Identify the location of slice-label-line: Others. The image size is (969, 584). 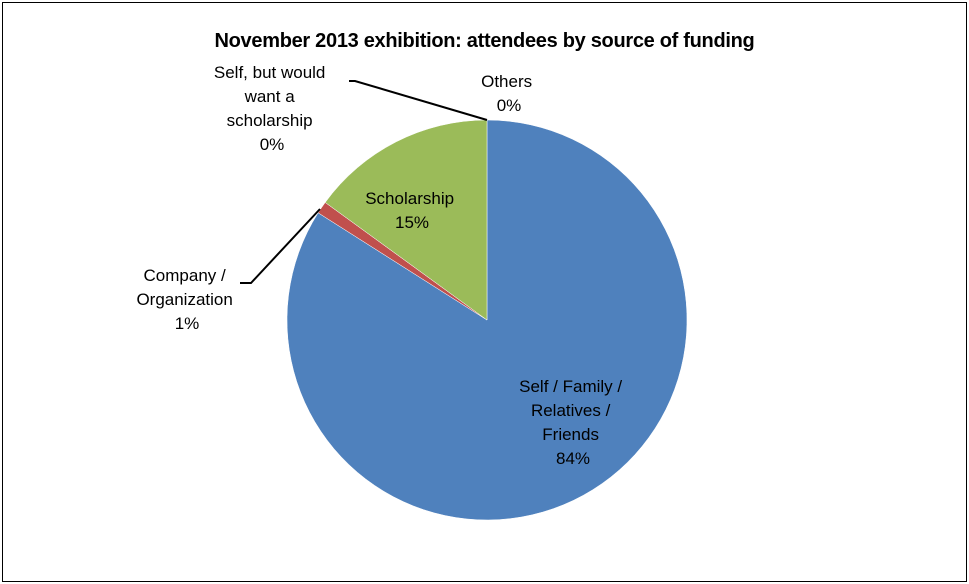
(506, 81).